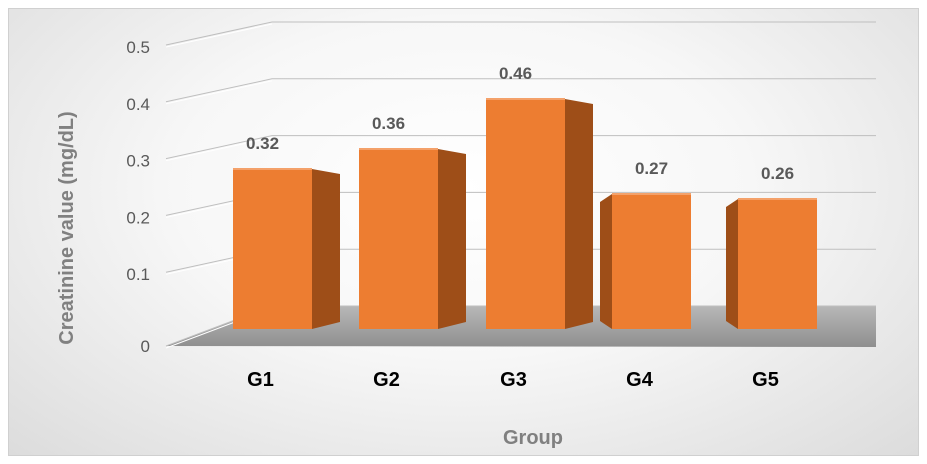  Describe the element at coordinates (651, 168) in the screenshot. I see `data-label: 0.27` at that location.